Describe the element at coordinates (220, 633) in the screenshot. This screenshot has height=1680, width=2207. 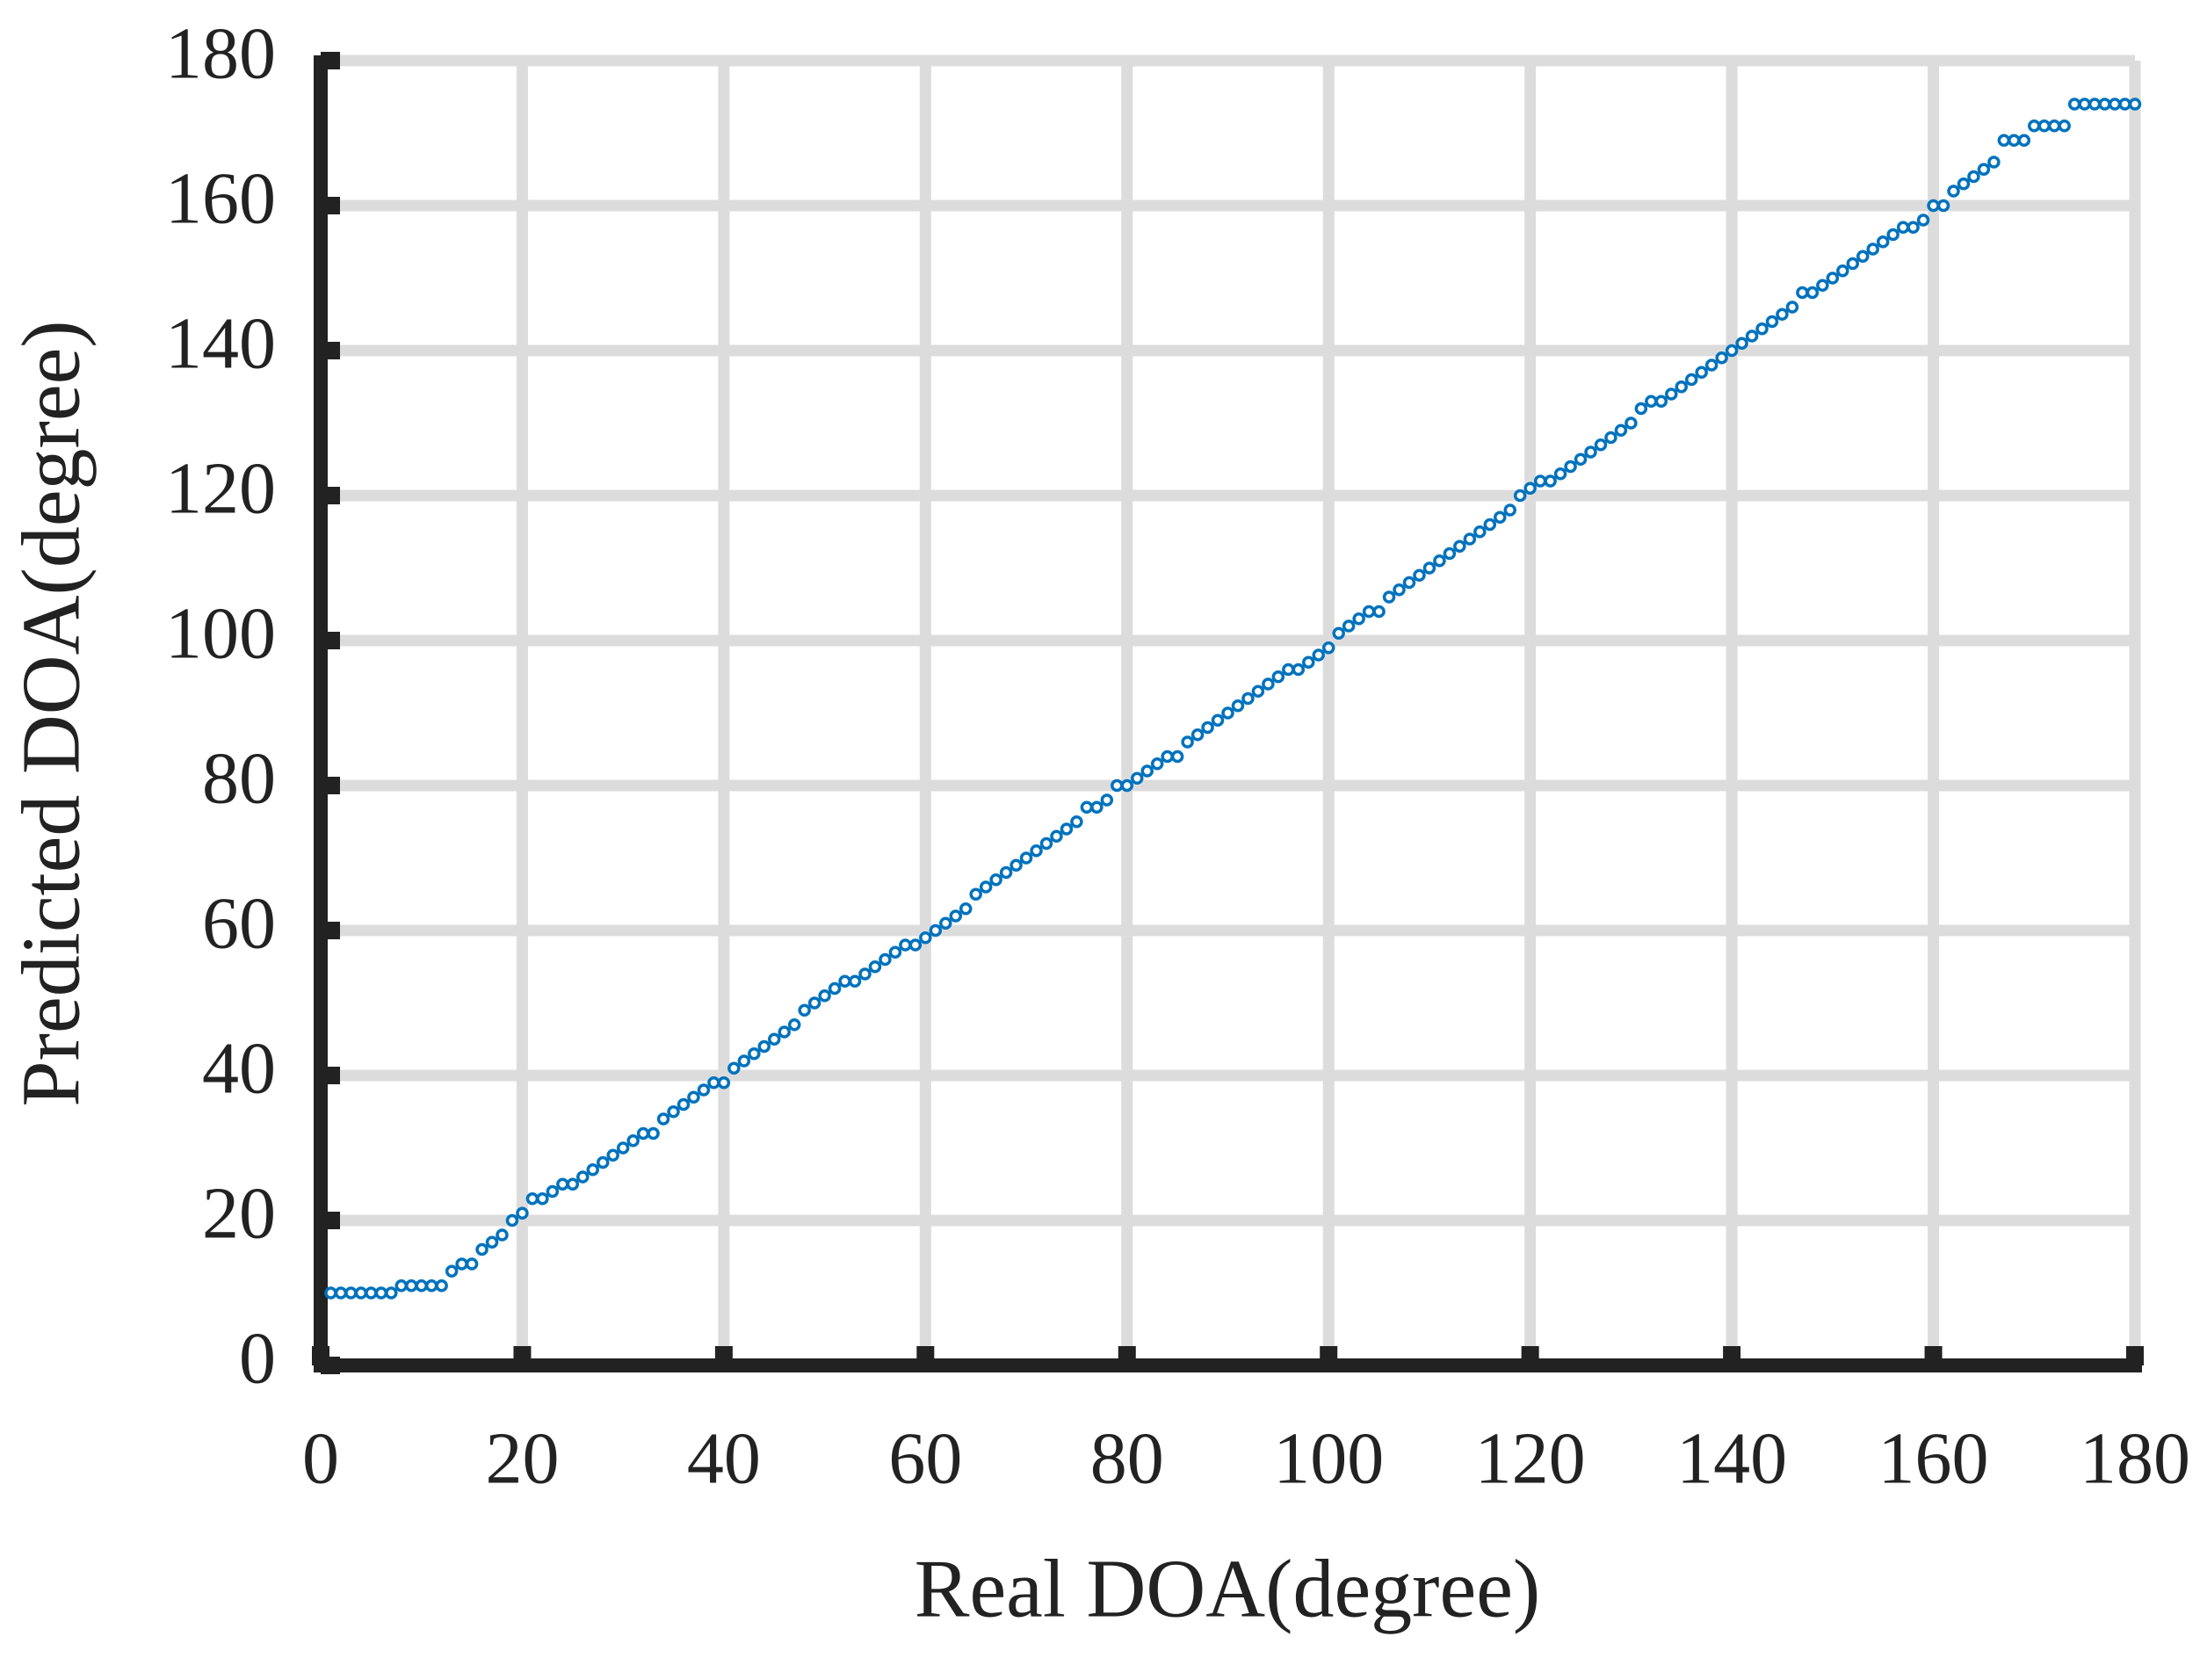
I see `y-tick-label: 100` at that location.